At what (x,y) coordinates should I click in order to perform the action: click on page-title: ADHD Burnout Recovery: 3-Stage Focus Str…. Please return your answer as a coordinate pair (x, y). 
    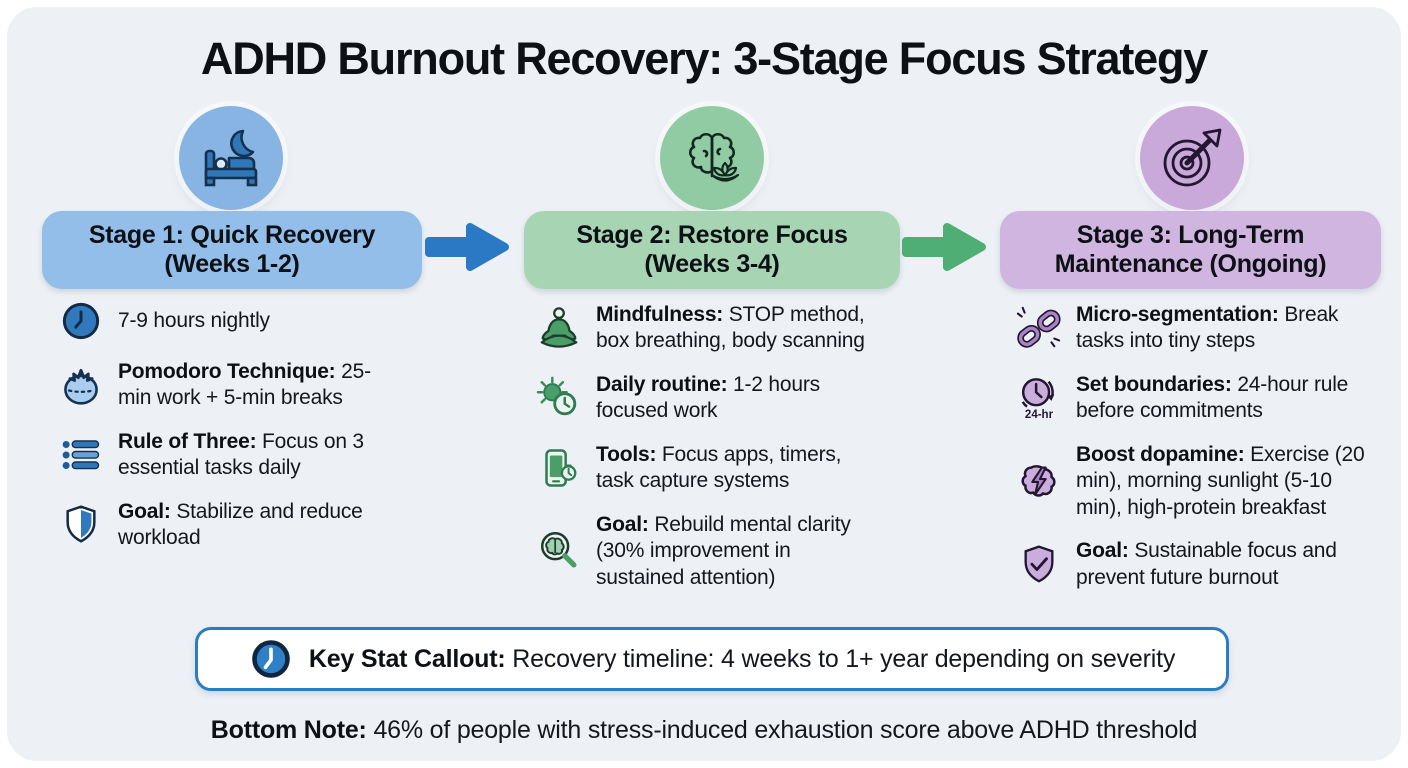
    Looking at the image, I should click on (704, 58).